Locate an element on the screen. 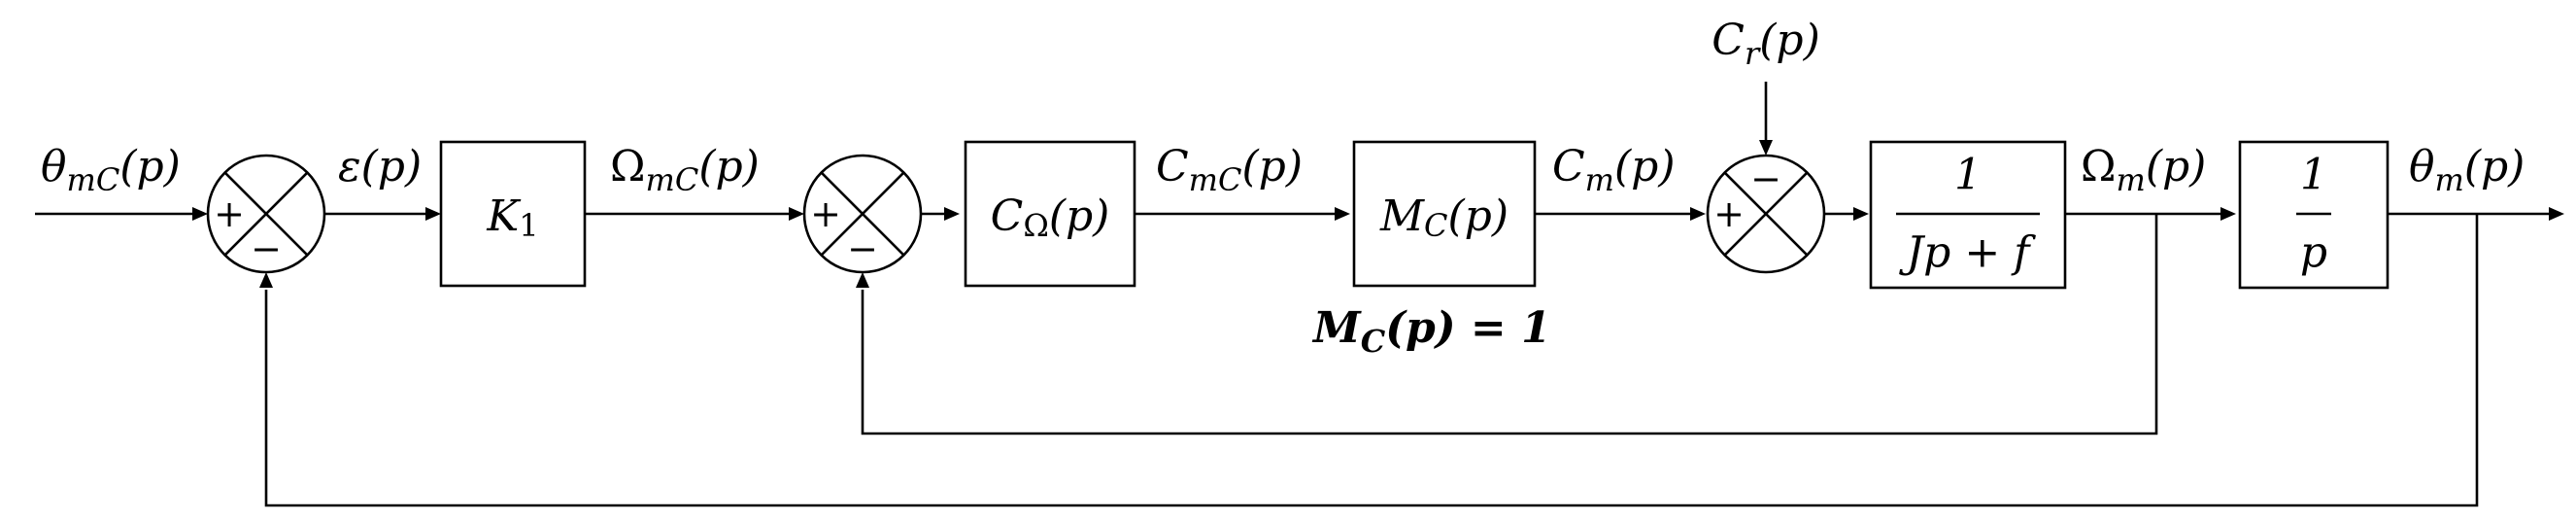 The width and height of the screenshot is (2576, 521). block-c-omega: CΩ(p) is located at coordinates (1050, 214).